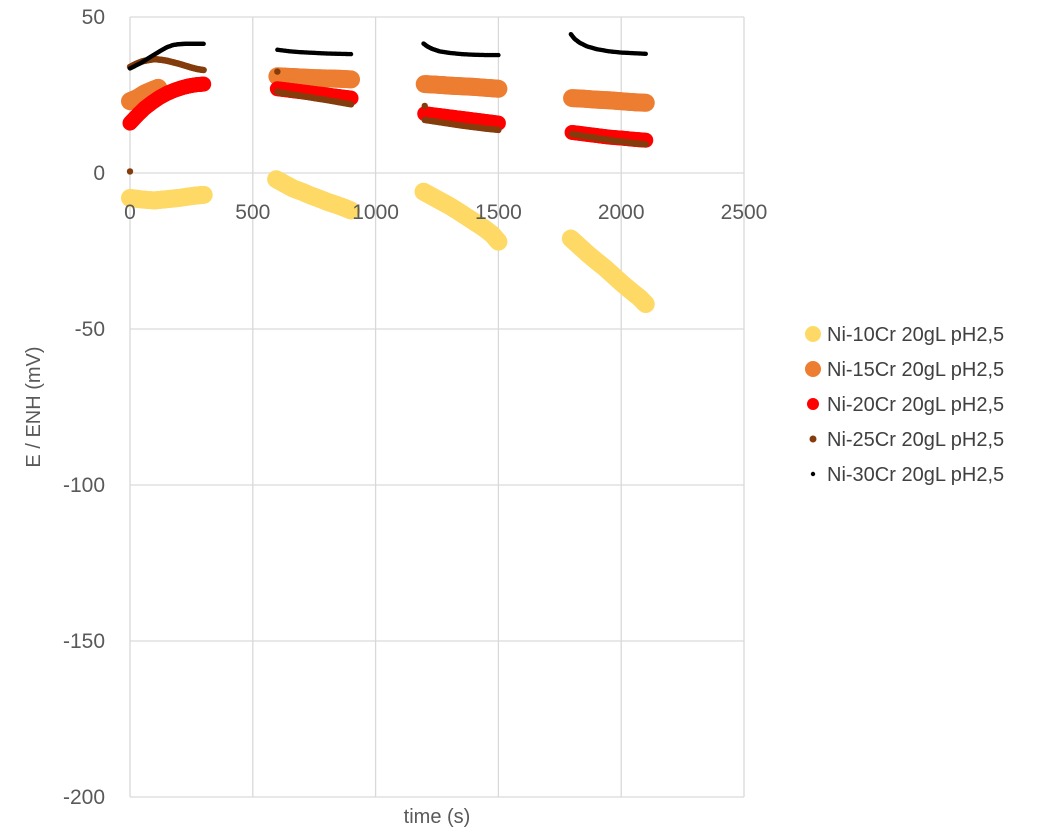  Describe the element at coordinates (84, 485) in the screenshot. I see `y-tick-label: -100` at that location.